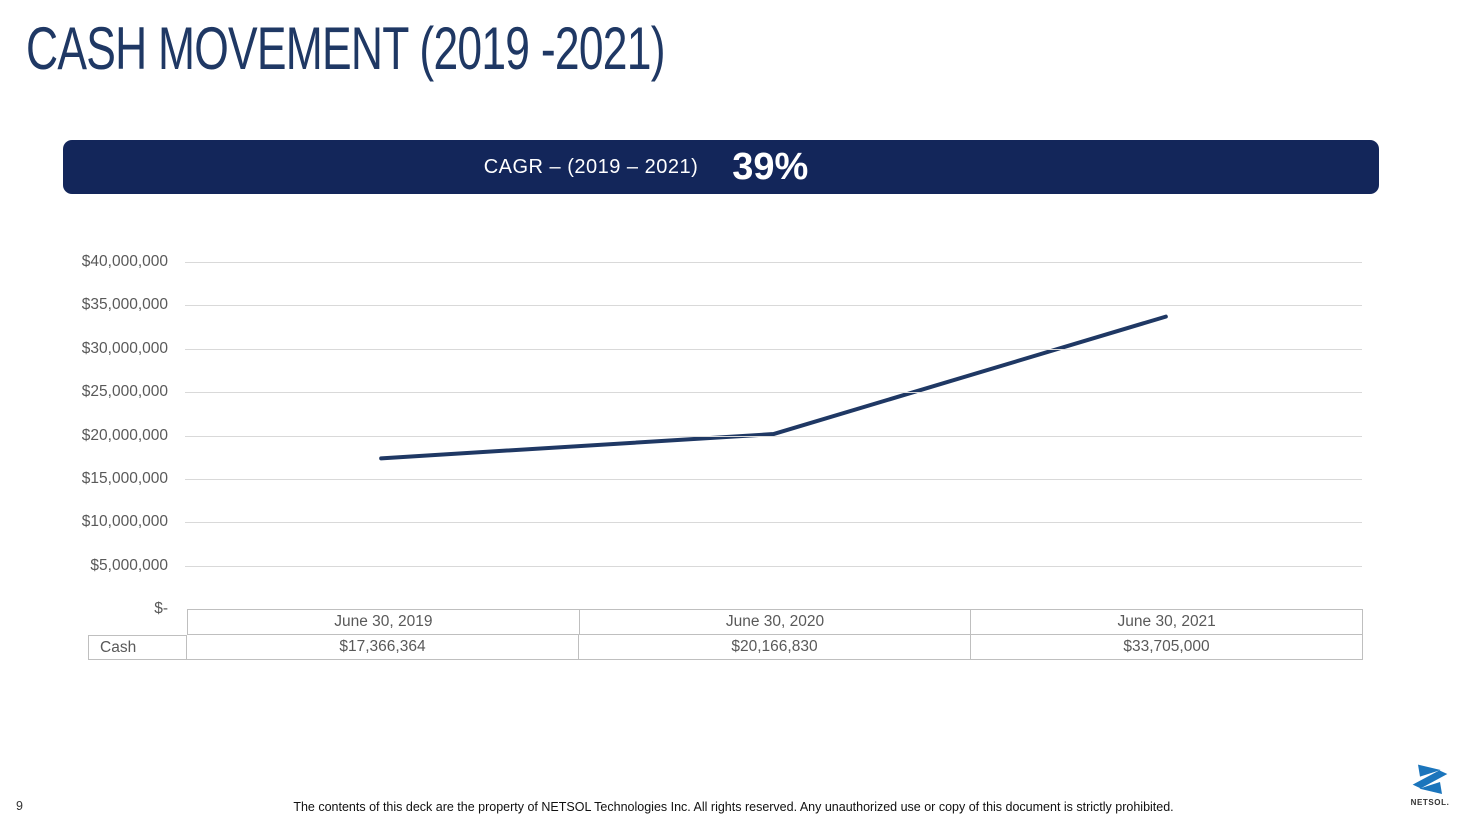  I want to click on table-header-cell: June 30, 2019, so click(383, 622).